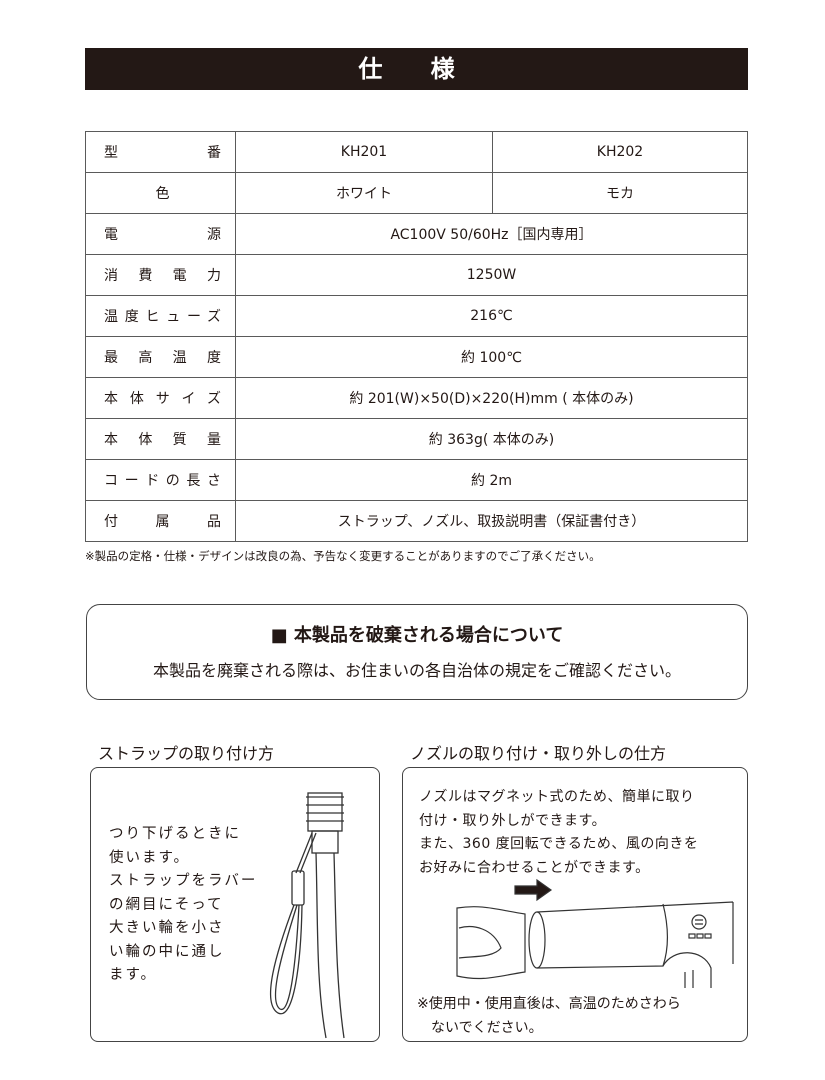  Describe the element at coordinates (364, 193) in the screenshot. I see `cell-value: ホワイト` at that location.